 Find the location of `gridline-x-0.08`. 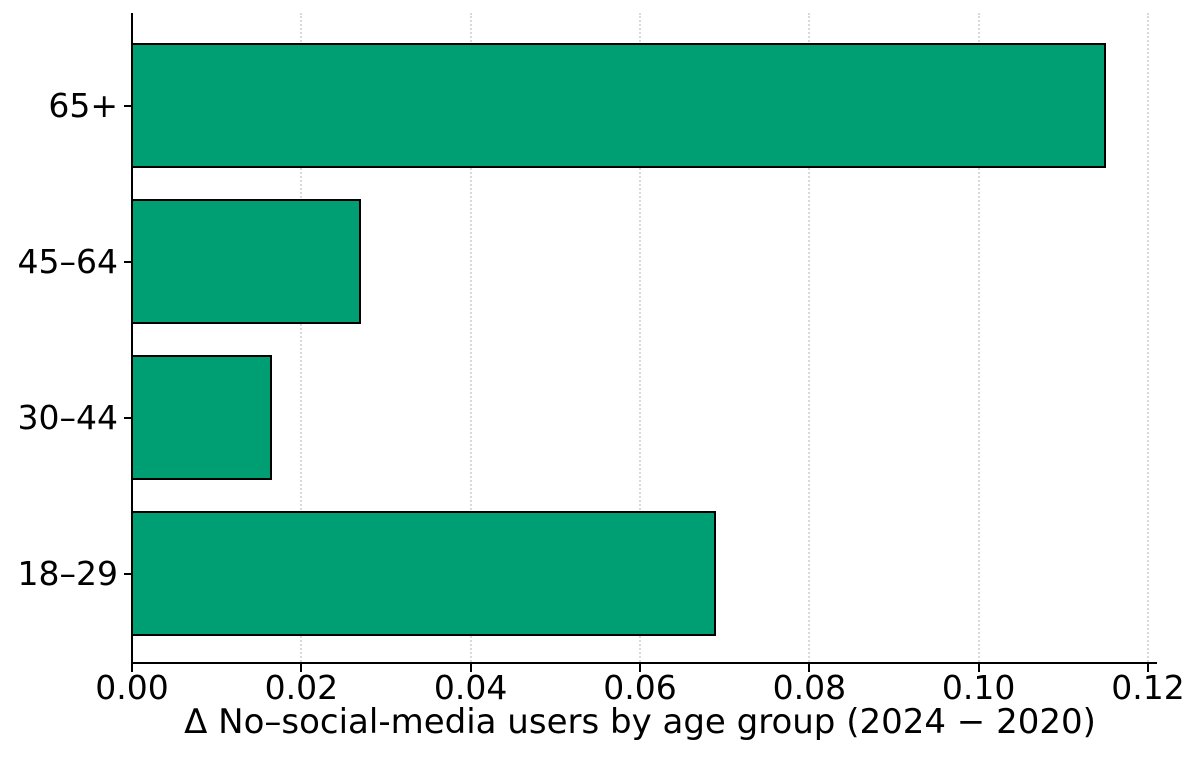

gridline-x-0.08 is located at coordinates (809, 337).